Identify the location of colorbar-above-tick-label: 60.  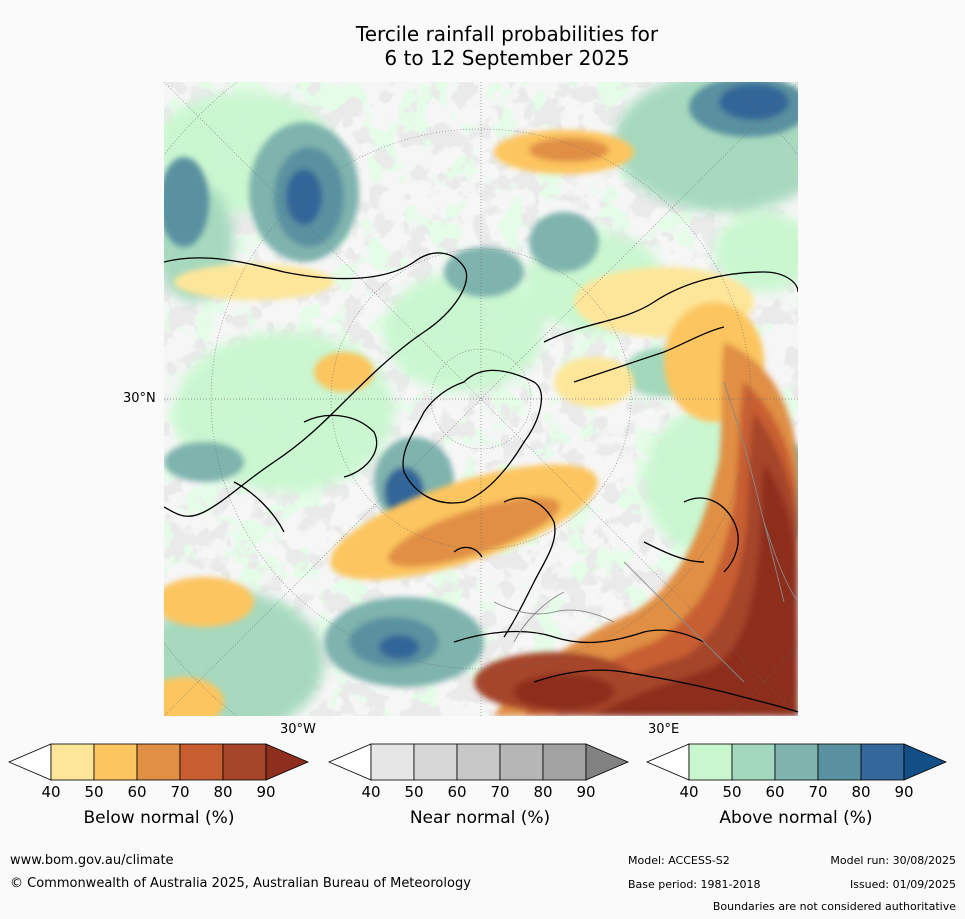
(775, 792).